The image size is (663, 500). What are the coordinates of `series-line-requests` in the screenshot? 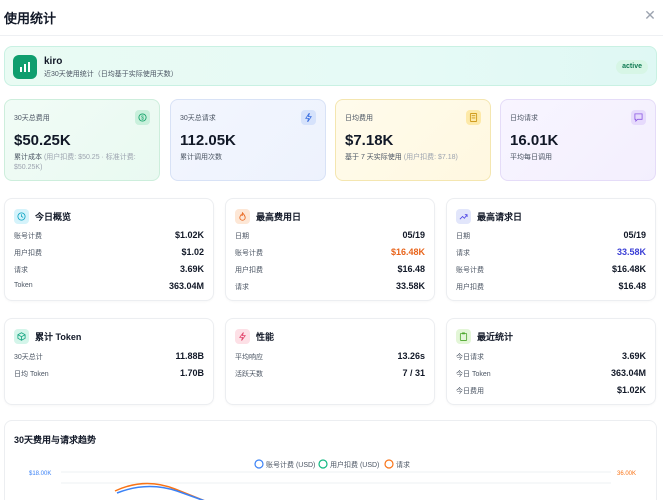 It's located at (159, 491).